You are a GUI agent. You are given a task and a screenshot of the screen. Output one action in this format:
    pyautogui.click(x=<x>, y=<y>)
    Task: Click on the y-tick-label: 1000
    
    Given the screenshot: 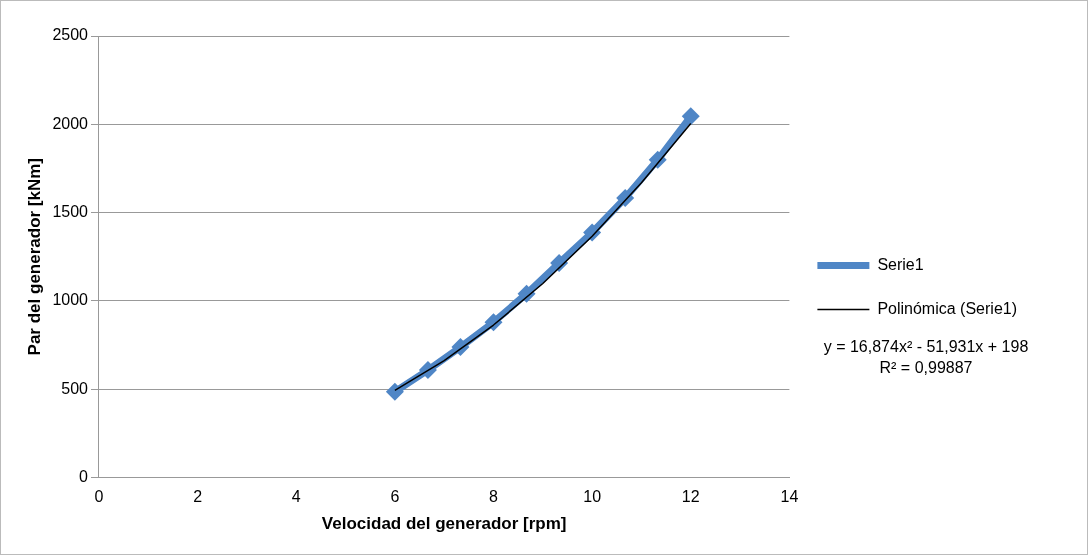 What is the action you would take?
    pyautogui.click(x=70, y=300)
    